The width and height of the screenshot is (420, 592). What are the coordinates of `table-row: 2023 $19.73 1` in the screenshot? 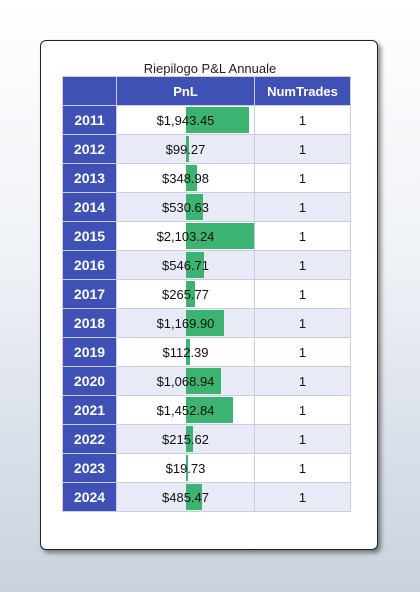 It's located at (206, 468).